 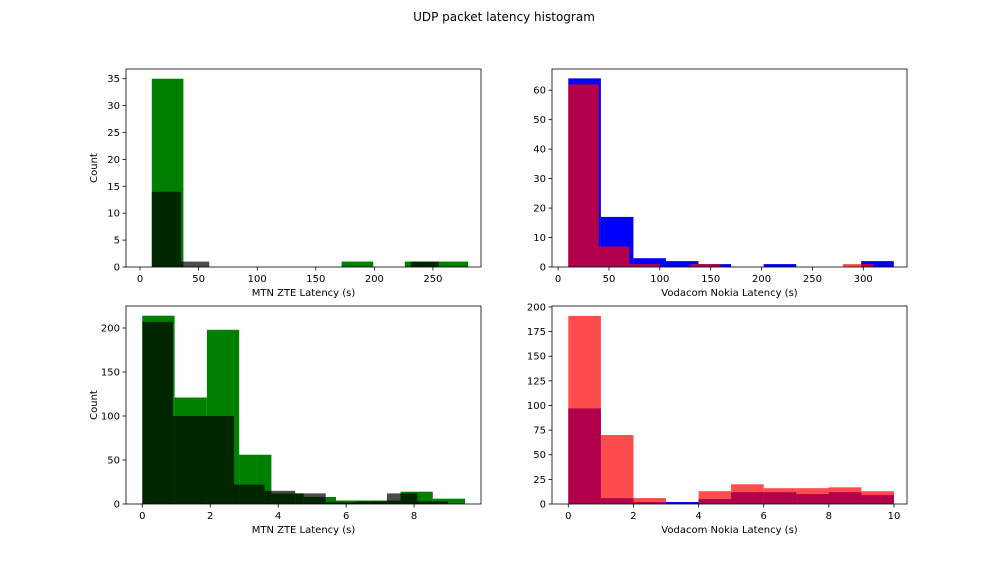 What do you see at coordinates (117, 241) in the screenshot?
I see `y-tick-label: 5` at bounding box center [117, 241].